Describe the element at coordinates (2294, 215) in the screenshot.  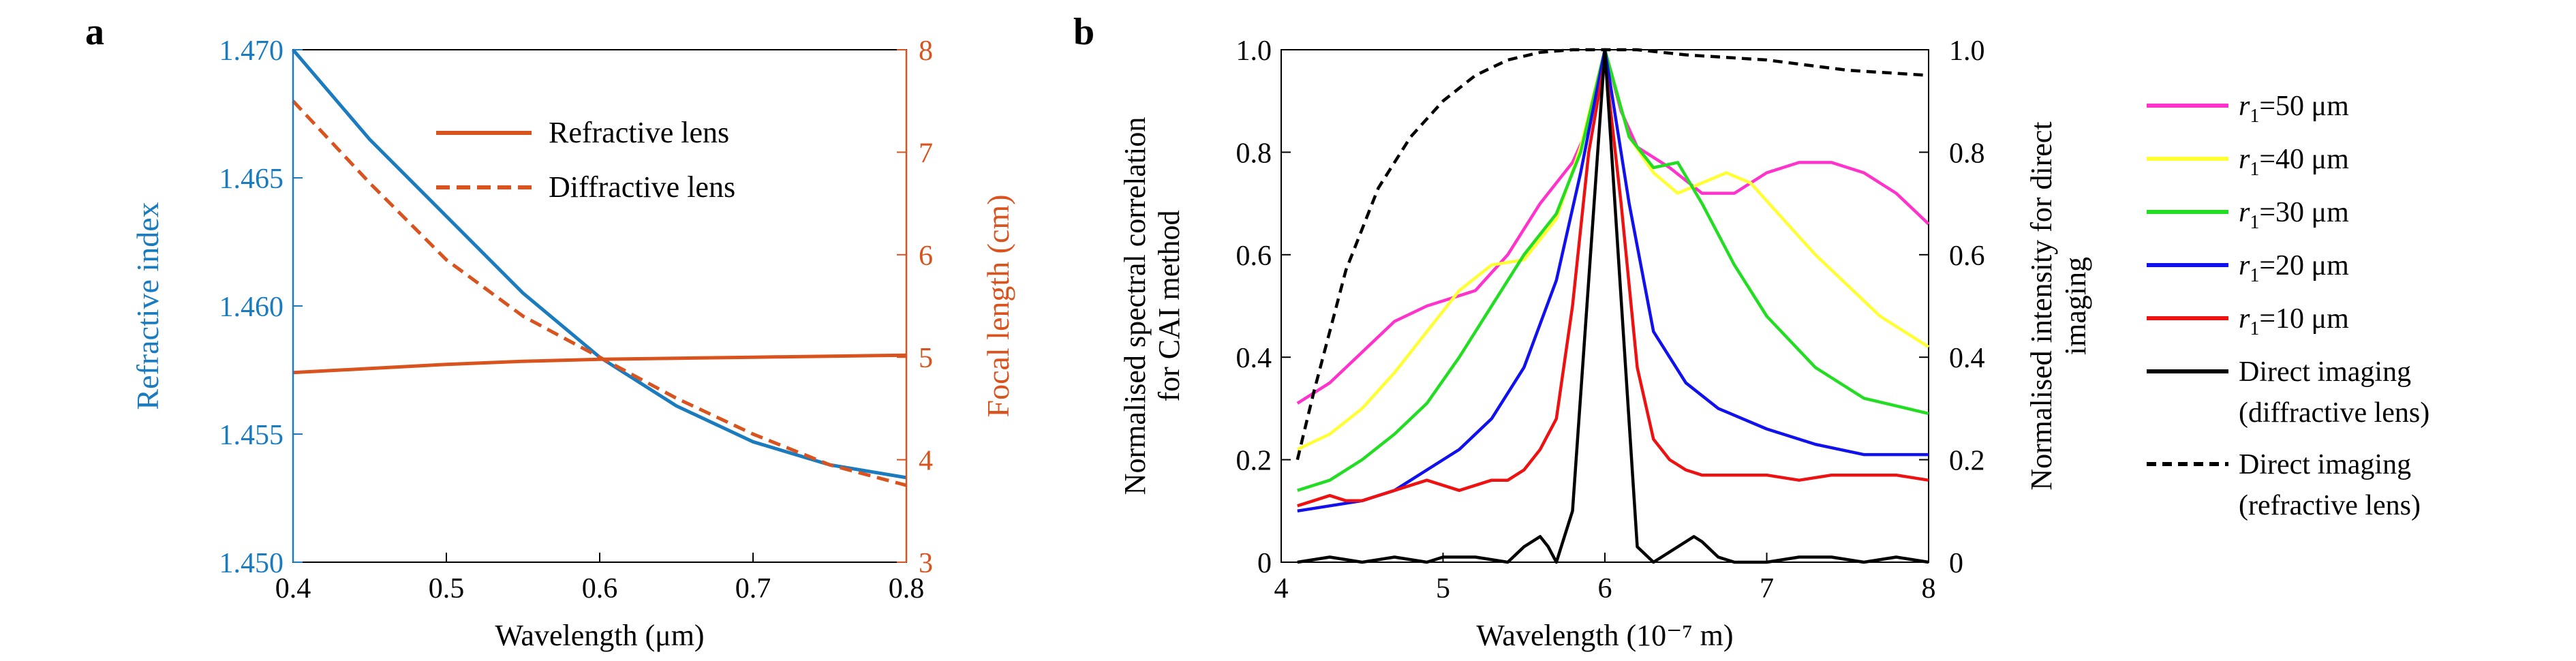
I see `panel-b-legend-label: r1=30 μm` at that location.